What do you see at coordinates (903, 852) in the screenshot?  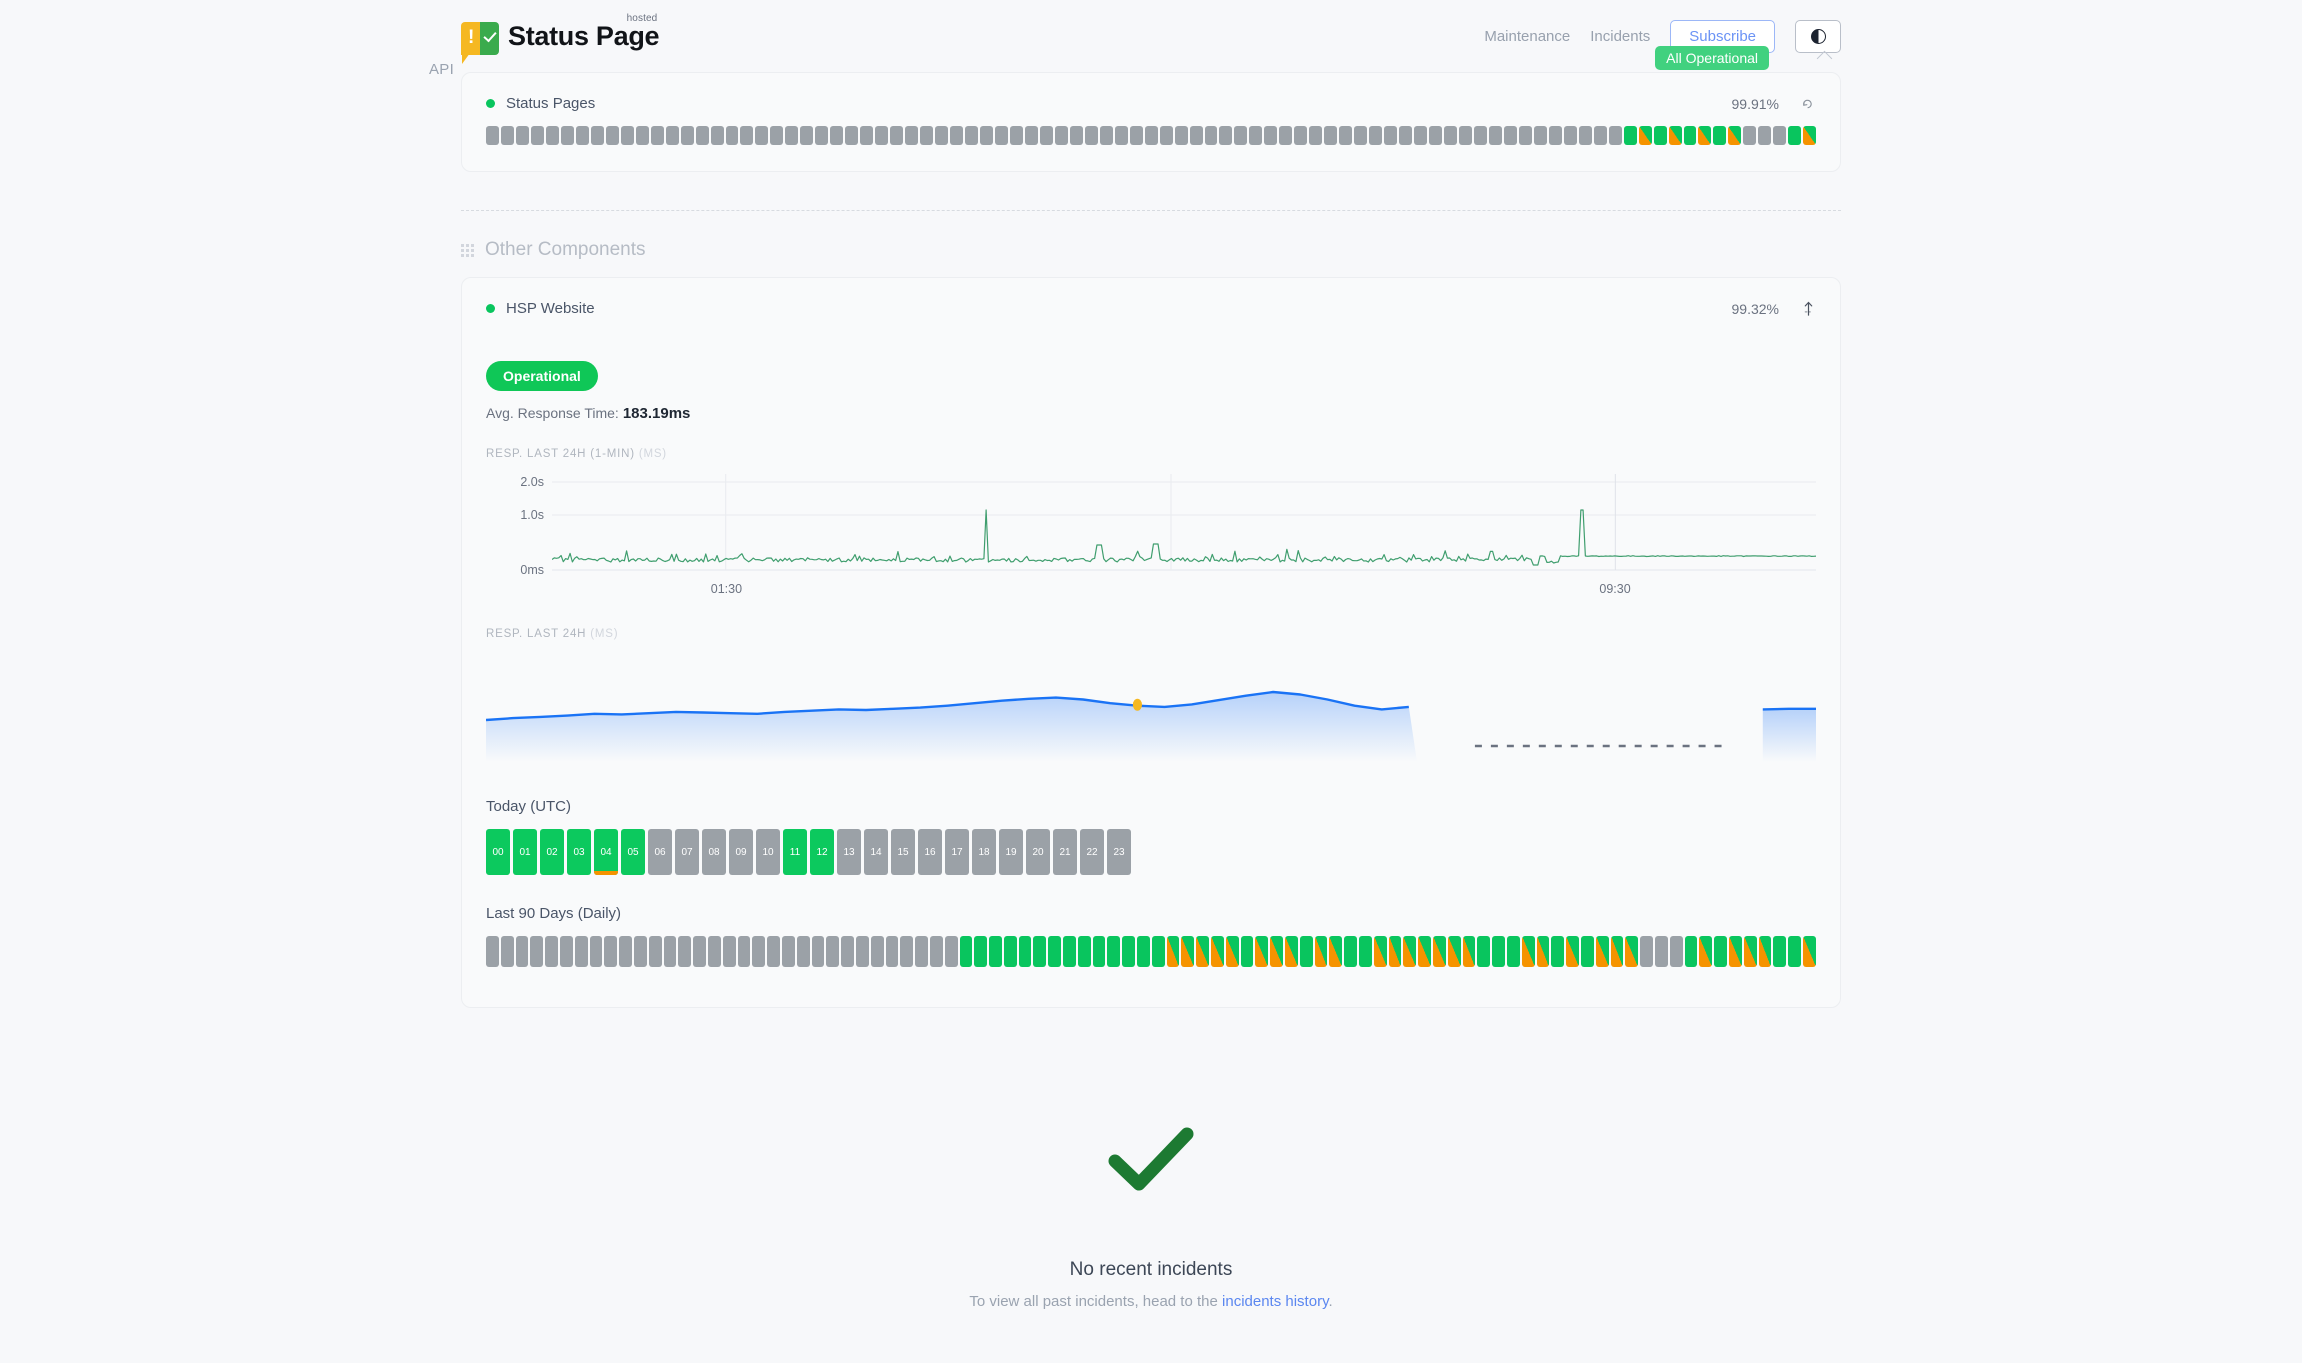 I see `hour-block: 15` at bounding box center [903, 852].